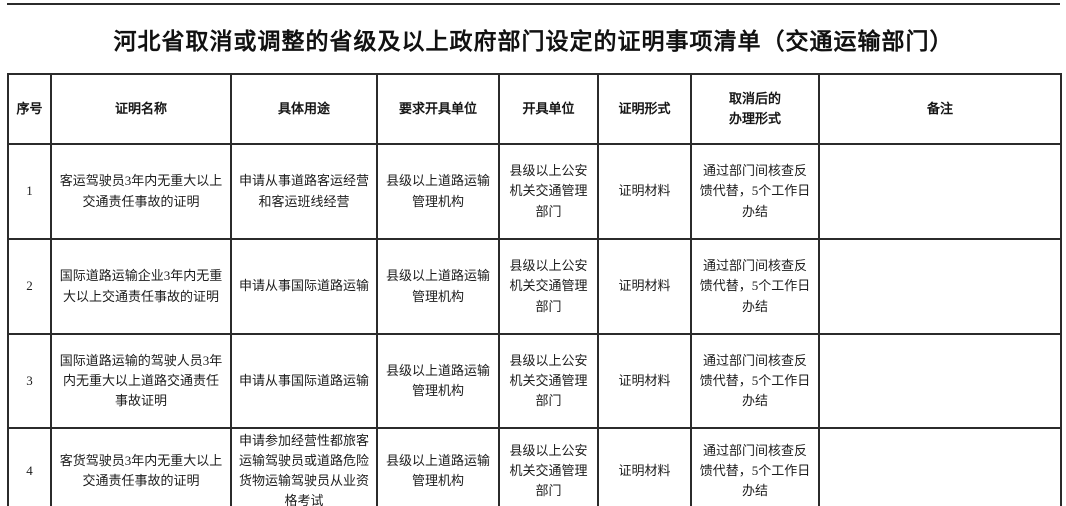  Describe the element at coordinates (29, 191) in the screenshot. I see `cell-serial-number: 1` at that location.